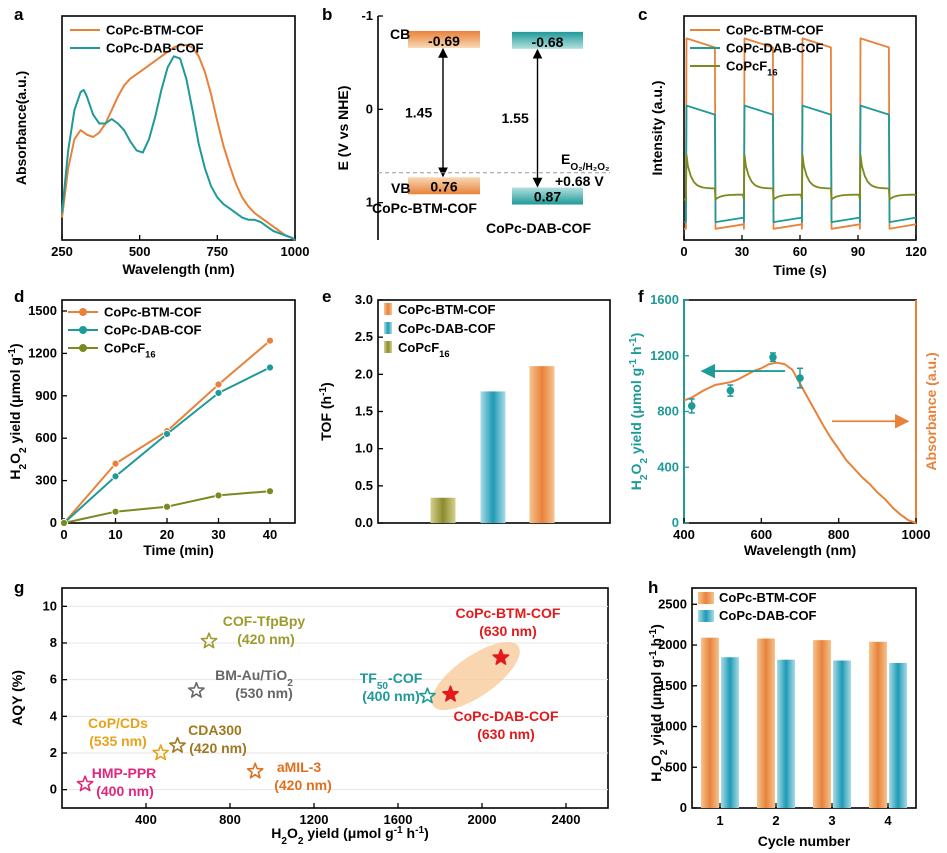 The width and height of the screenshot is (947, 853). Describe the element at coordinates (391, 681) in the screenshot. I see `panel-g-point-label: TF50-COF` at that location.